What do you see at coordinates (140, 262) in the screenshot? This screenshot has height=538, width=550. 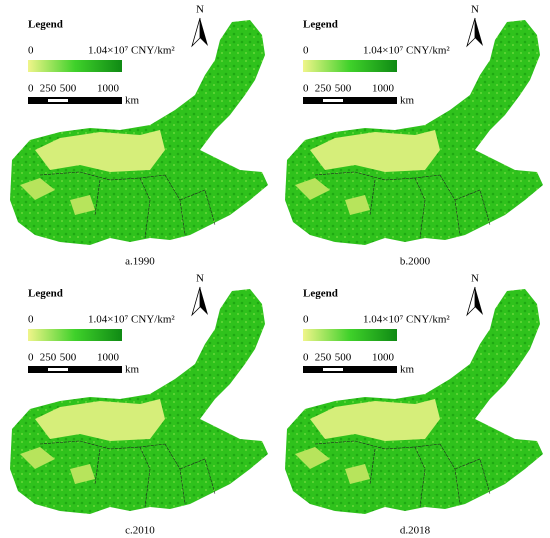 I see `caption: a.1990` at bounding box center [140, 262].